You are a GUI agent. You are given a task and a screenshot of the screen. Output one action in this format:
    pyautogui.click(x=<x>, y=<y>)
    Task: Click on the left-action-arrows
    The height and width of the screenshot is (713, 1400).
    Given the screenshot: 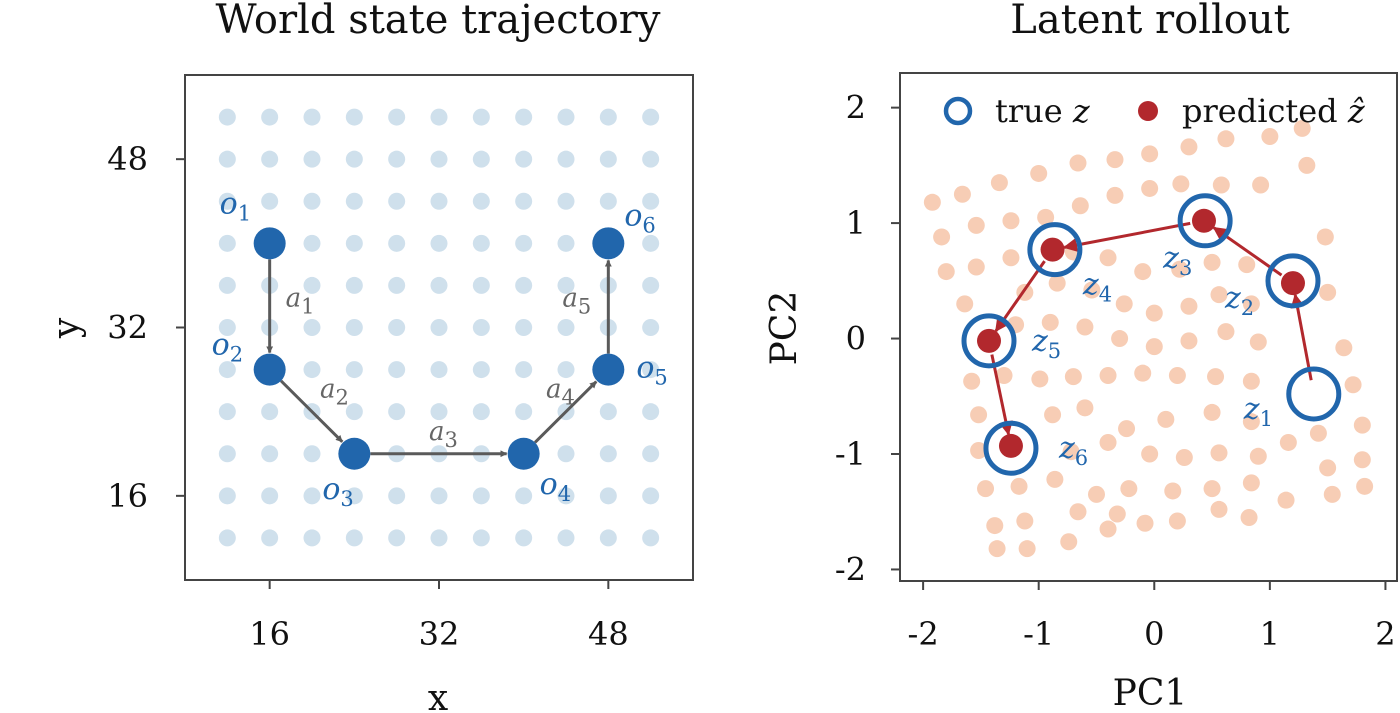 What is the action you would take?
    pyautogui.click(x=439, y=358)
    